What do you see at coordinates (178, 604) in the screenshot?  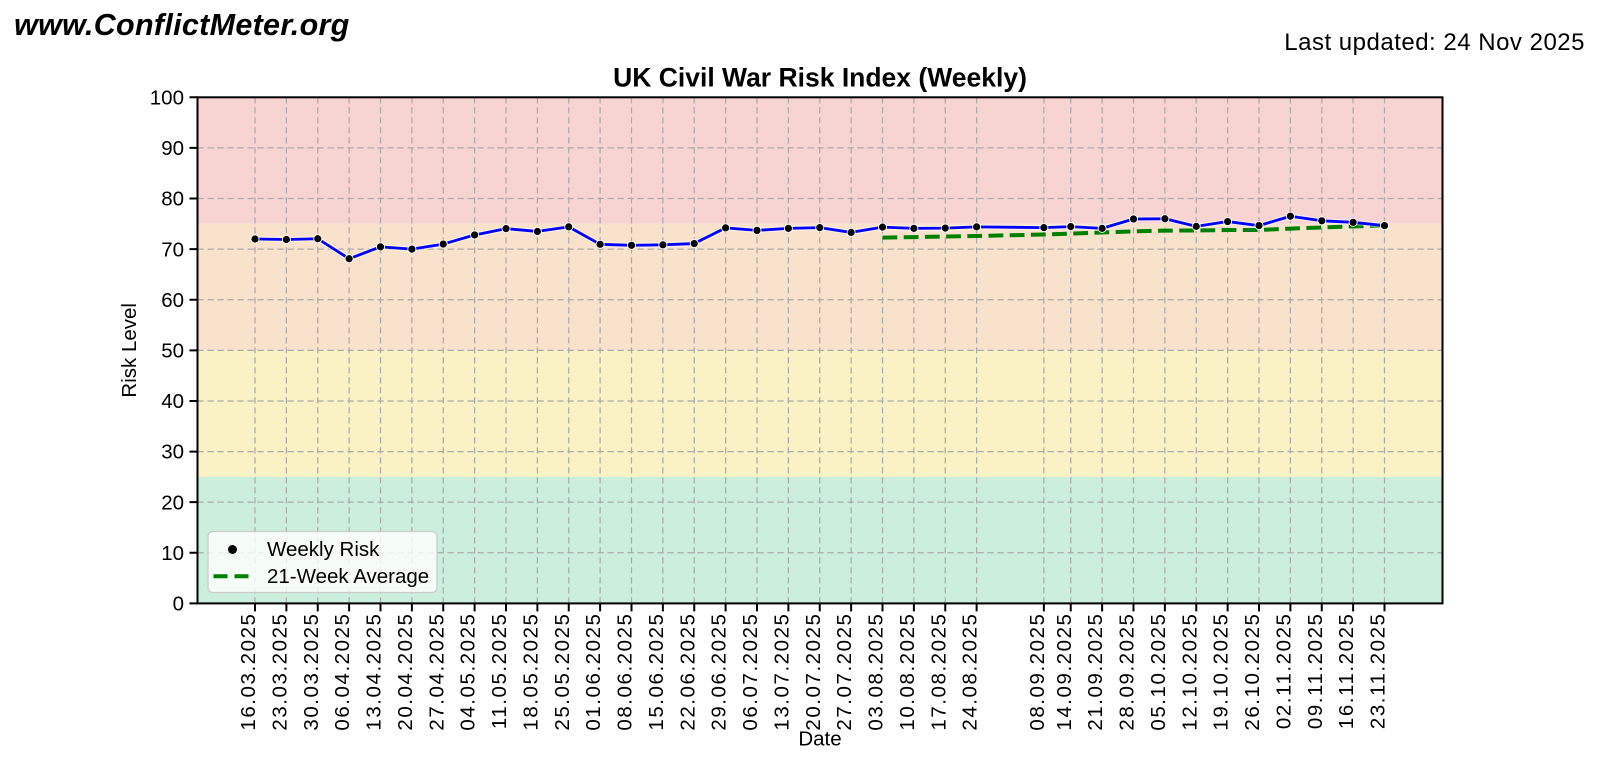 I see `svg-text: 0` at bounding box center [178, 604].